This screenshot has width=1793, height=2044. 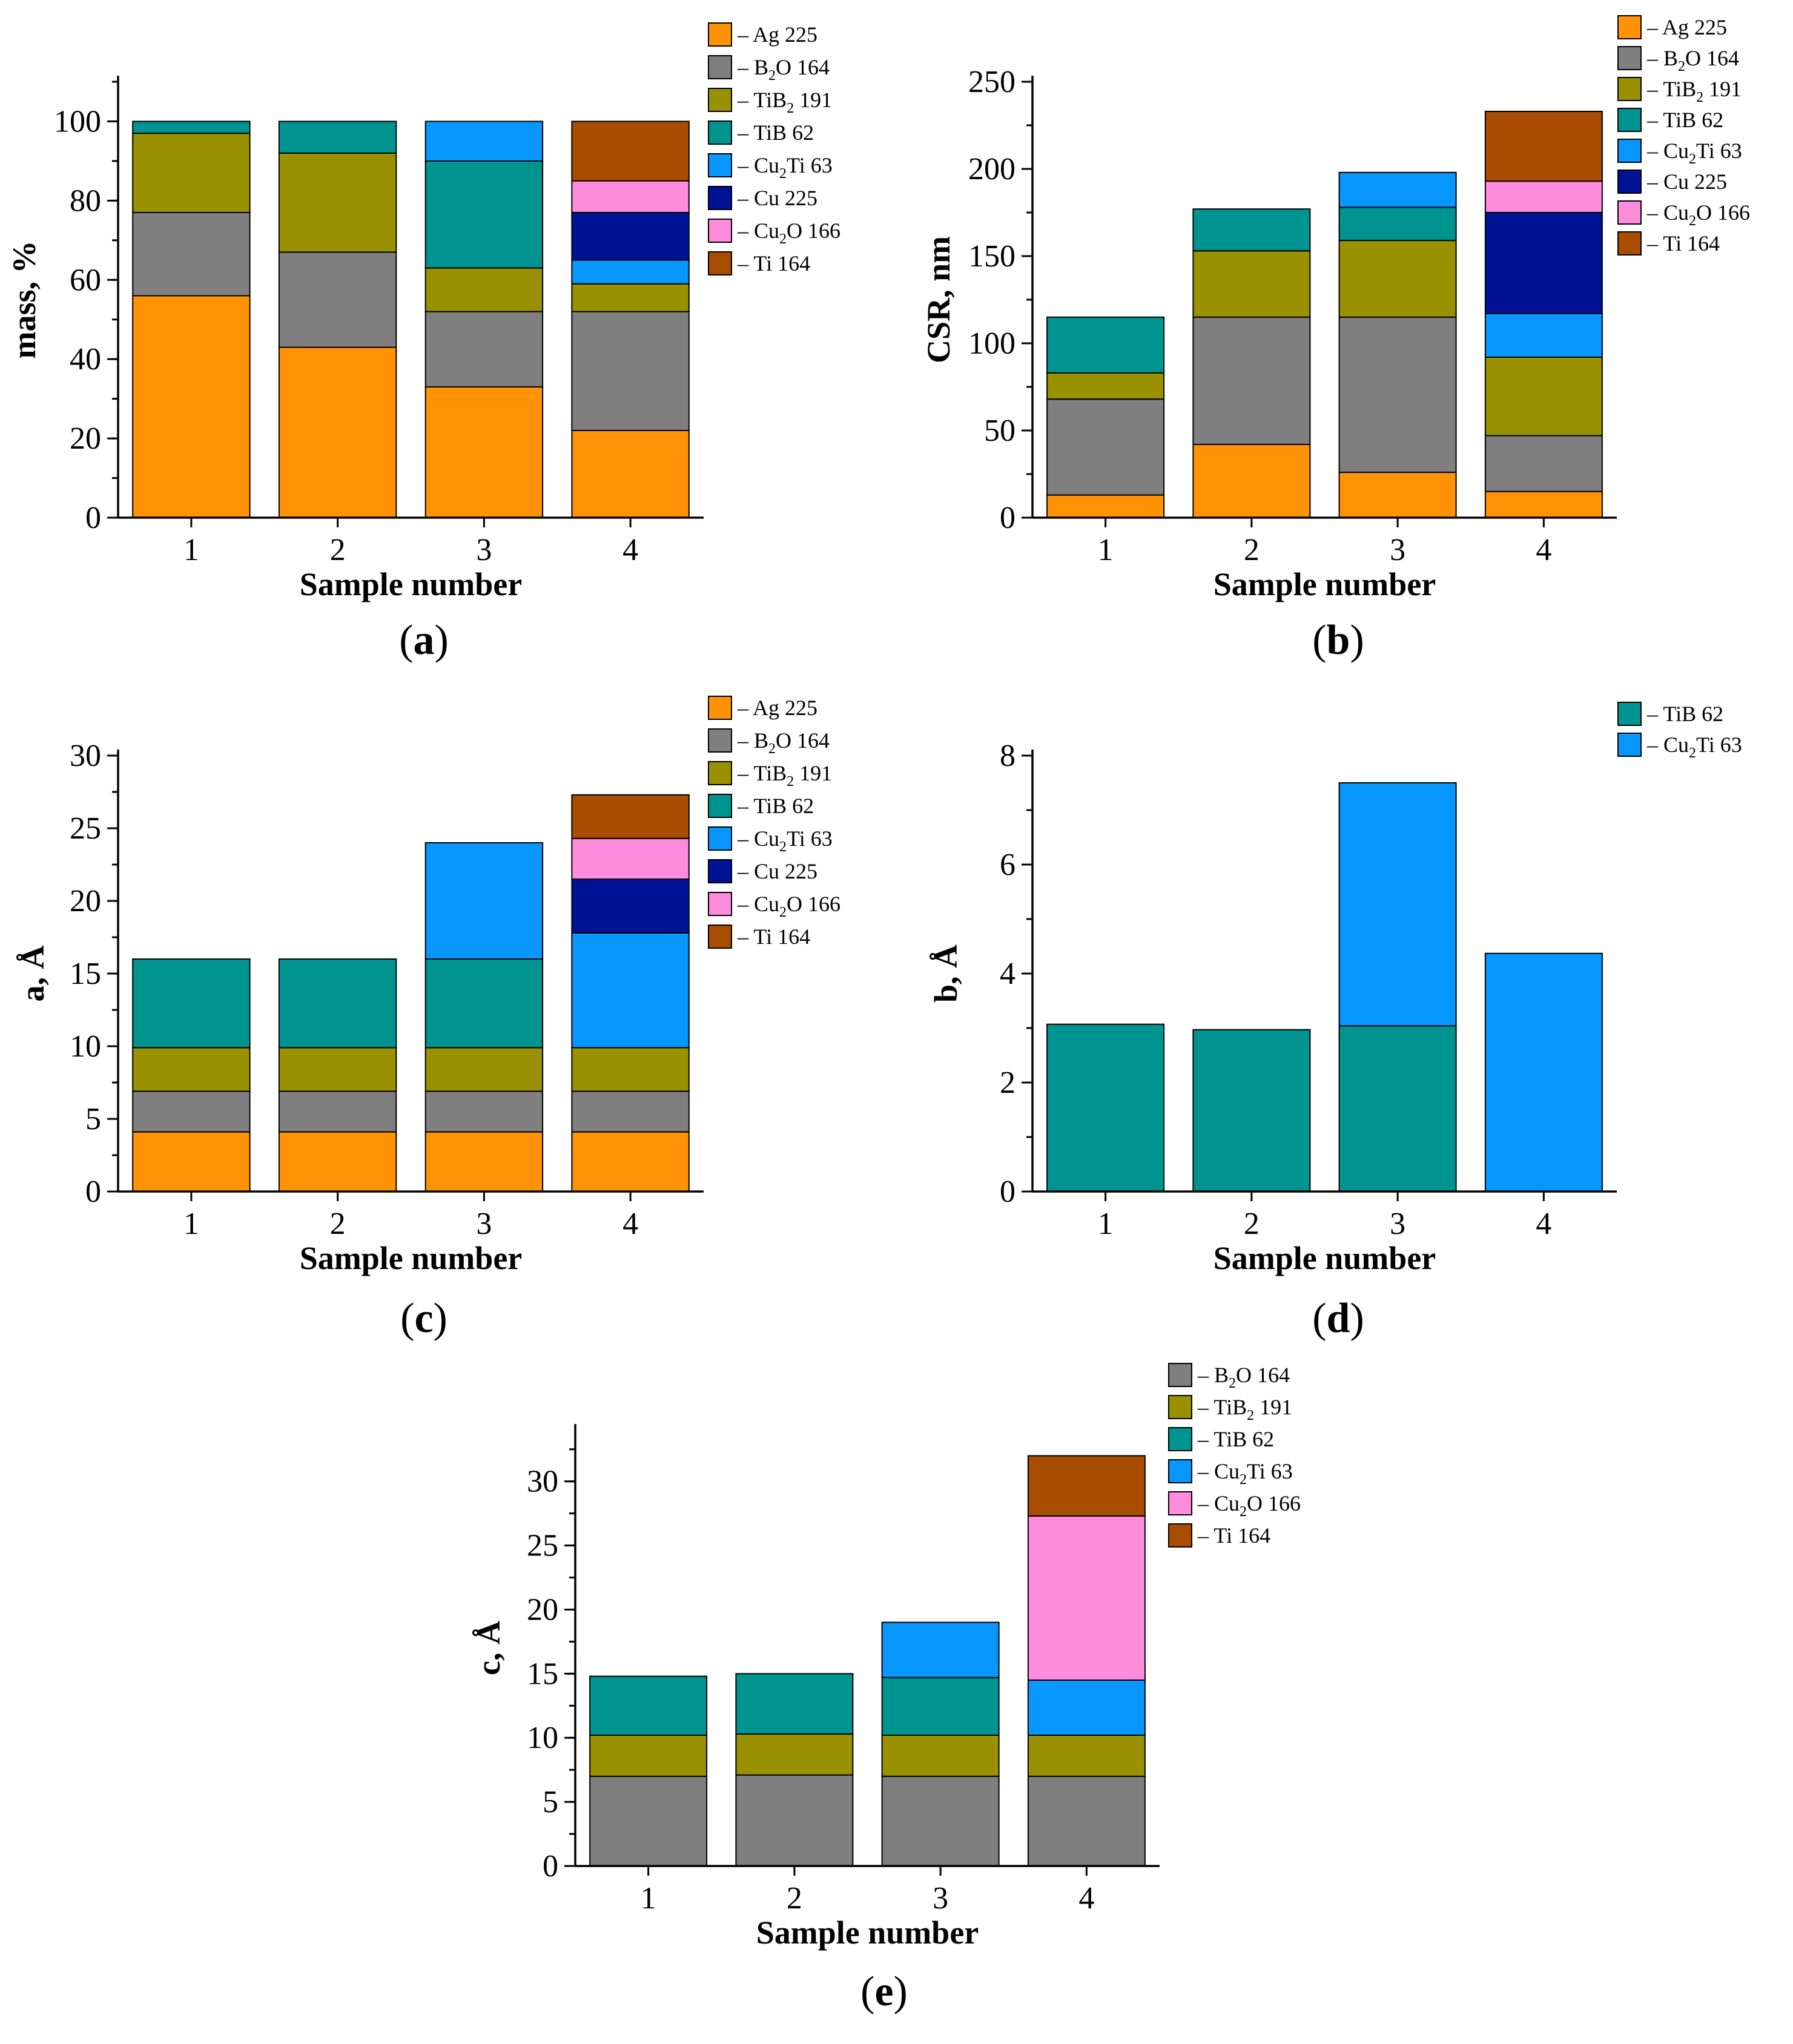 I want to click on y-tick-label: 10, so click(x=85, y=1046).